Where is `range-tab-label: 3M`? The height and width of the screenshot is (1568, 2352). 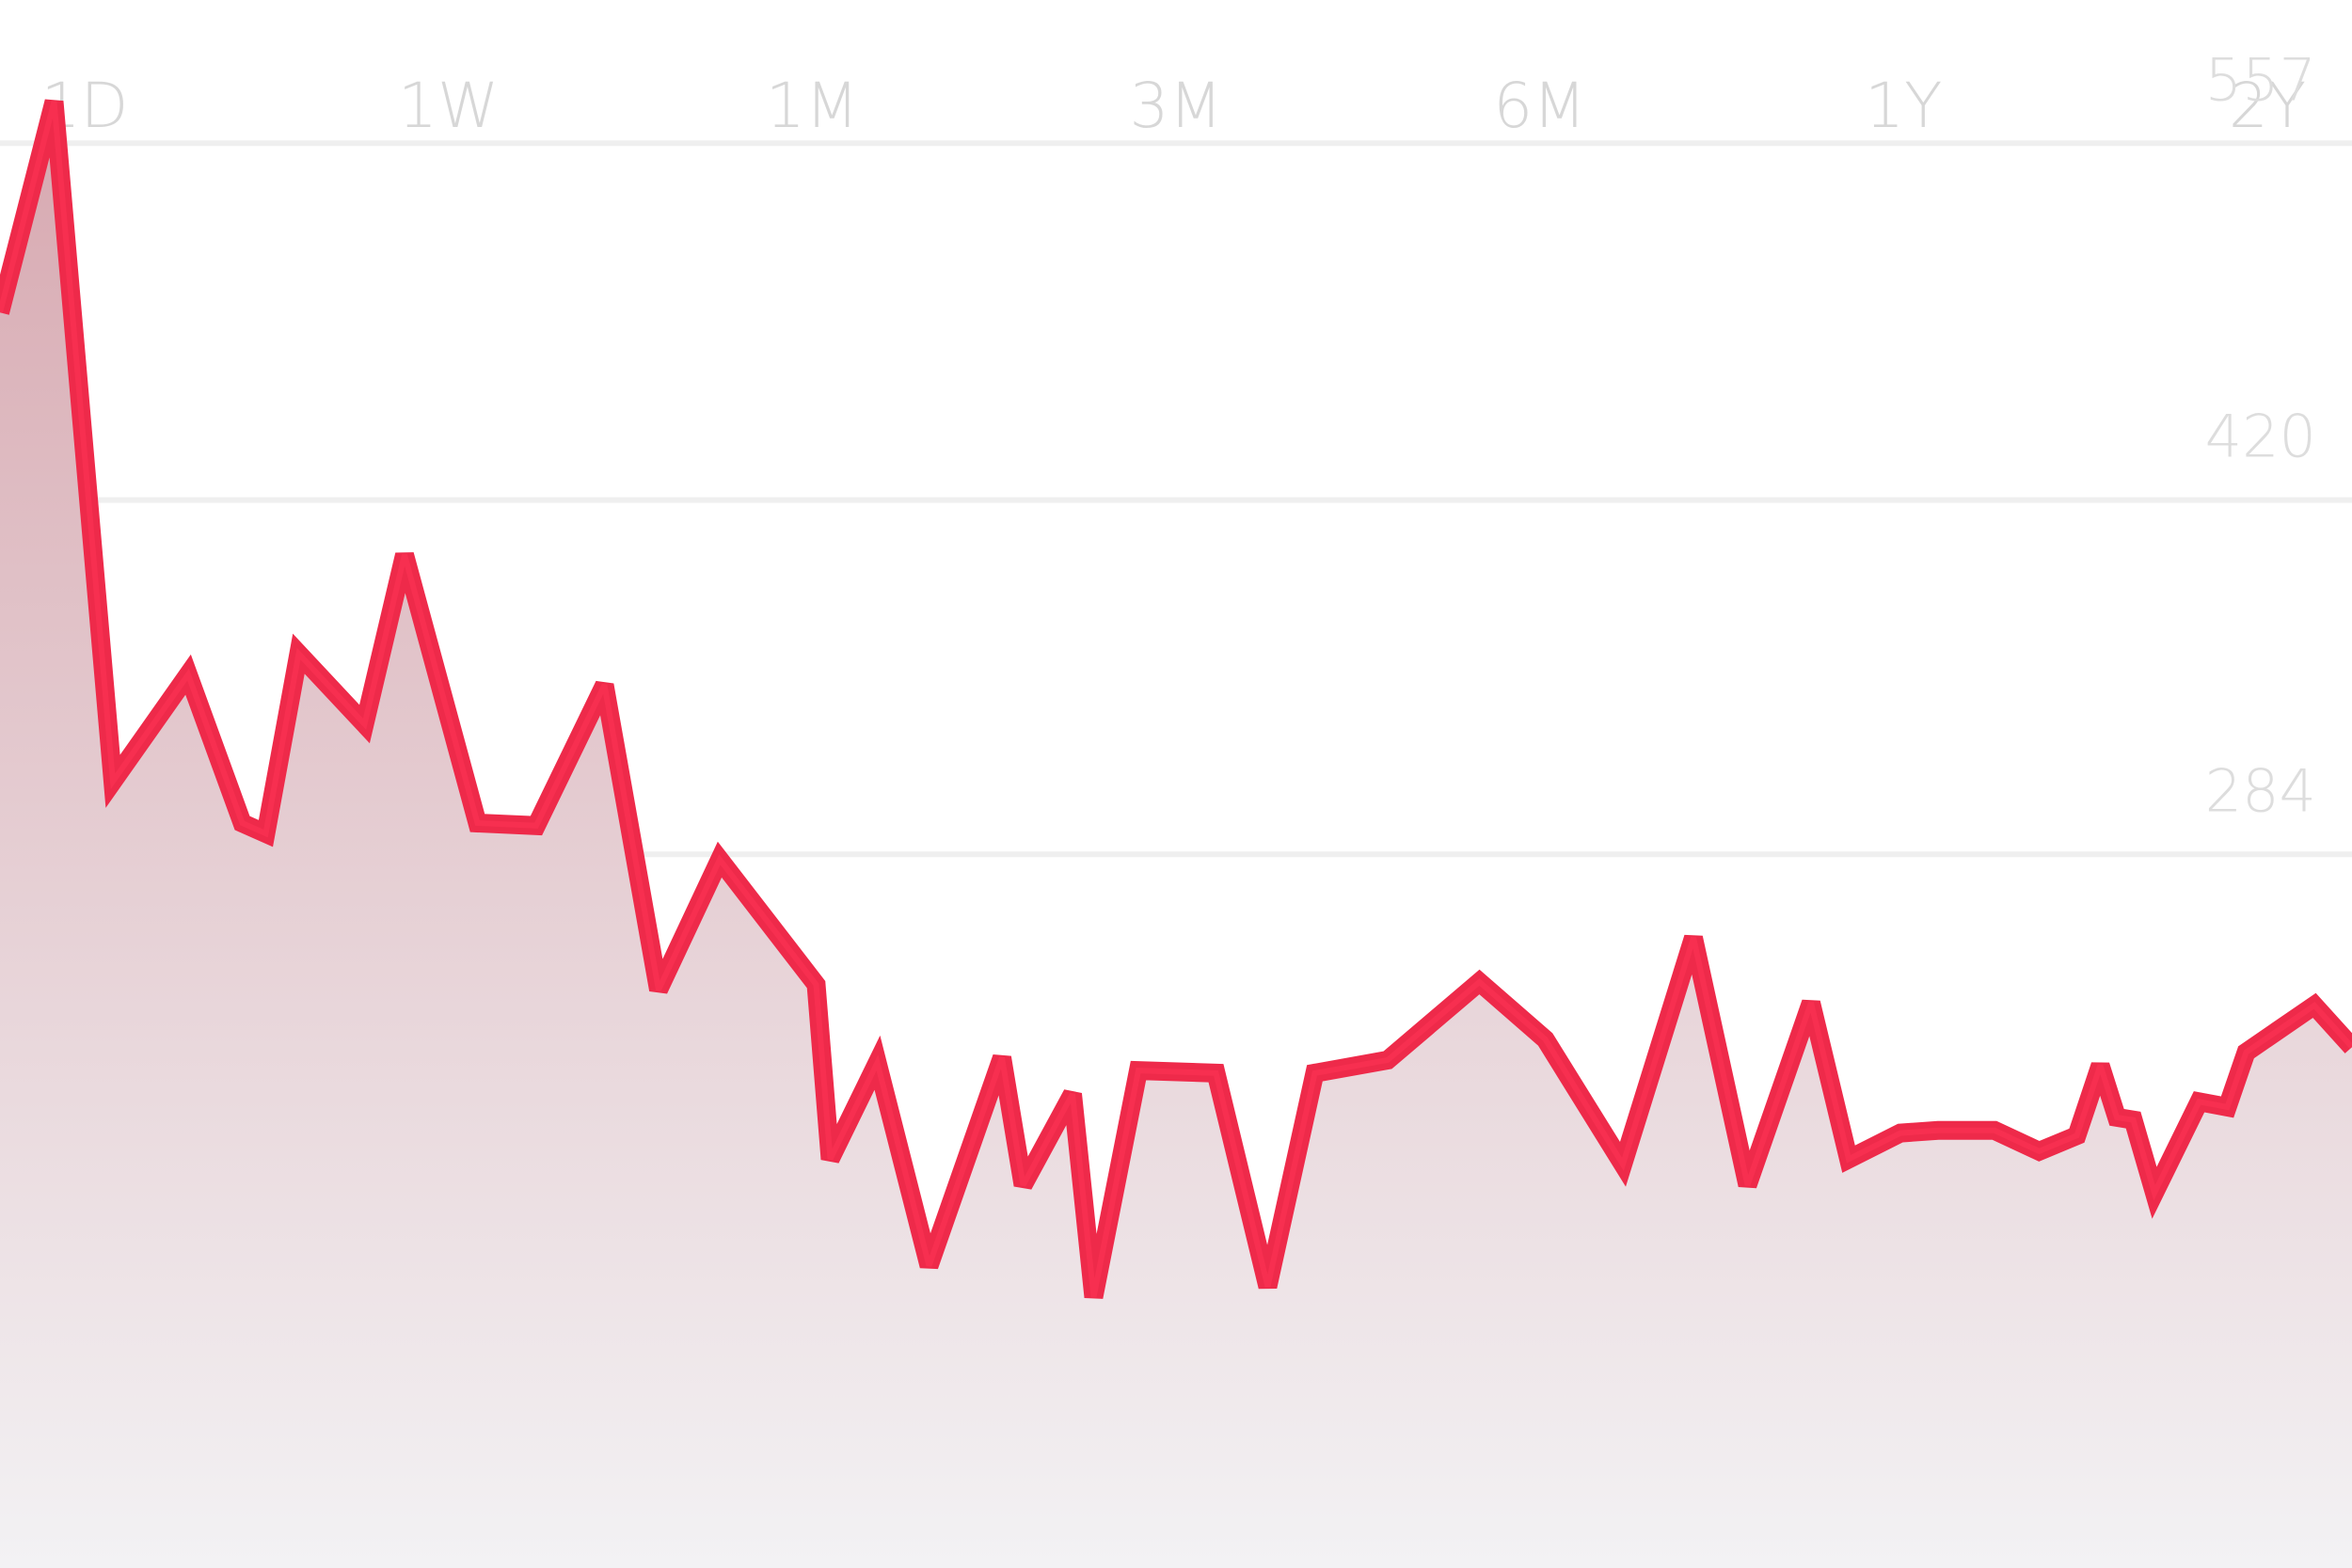 range-tab-label: 3M is located at coordinates (1176, 106).